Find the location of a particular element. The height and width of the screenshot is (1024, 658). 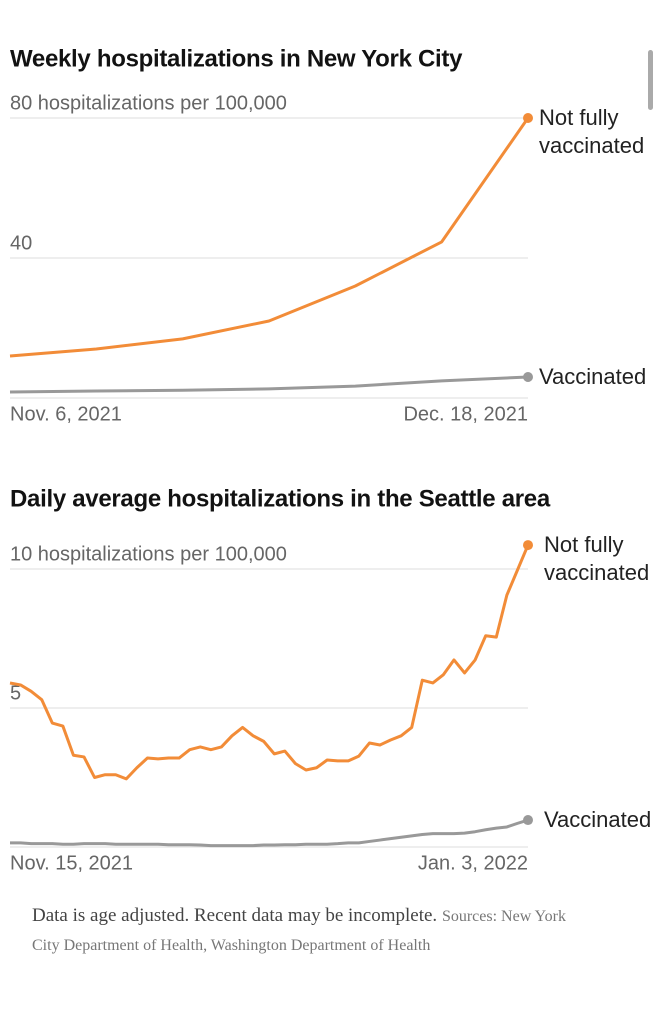

y-tick-label: 80 hospitalizations per 100,000 is located at coordinates (148, 103).